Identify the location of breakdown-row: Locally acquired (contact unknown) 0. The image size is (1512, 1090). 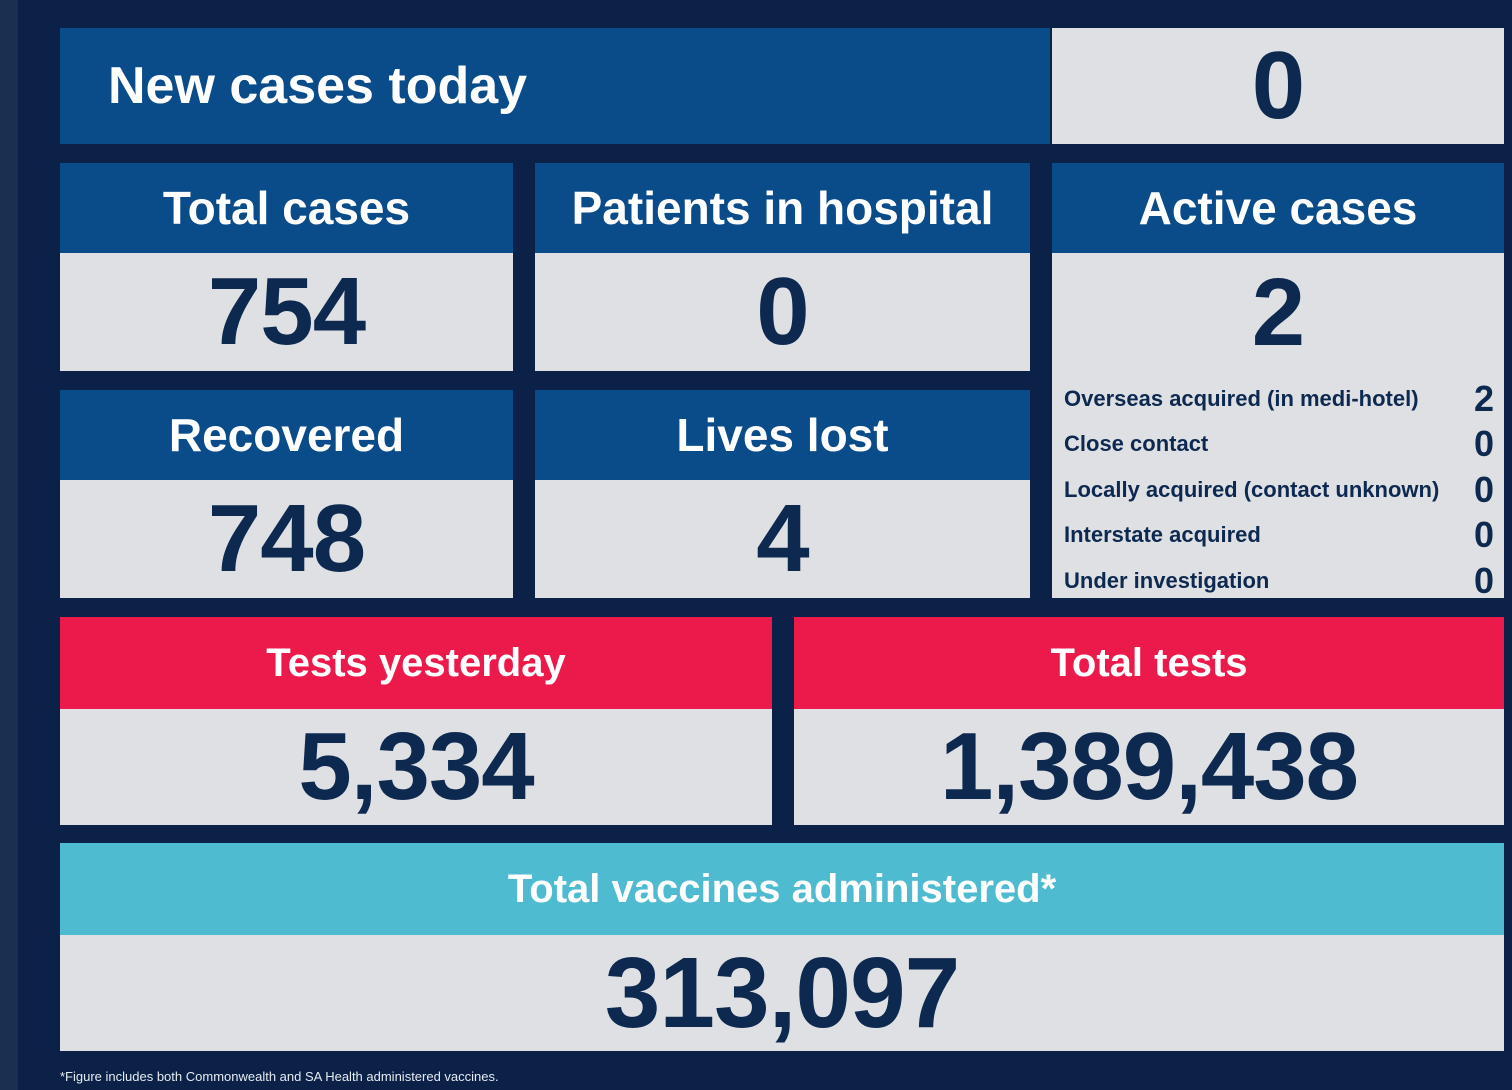
(1284, 490).